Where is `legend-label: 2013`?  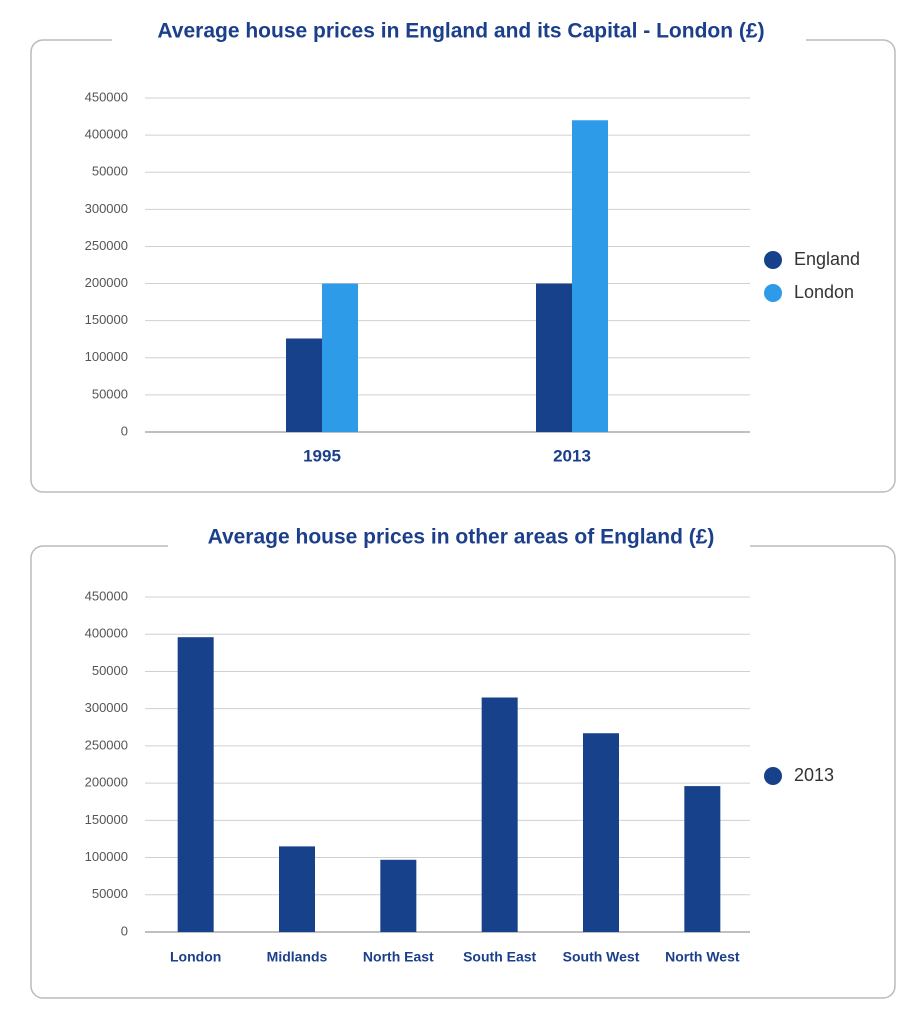
legend-label: 2013 is located at coordinates (814, 775).